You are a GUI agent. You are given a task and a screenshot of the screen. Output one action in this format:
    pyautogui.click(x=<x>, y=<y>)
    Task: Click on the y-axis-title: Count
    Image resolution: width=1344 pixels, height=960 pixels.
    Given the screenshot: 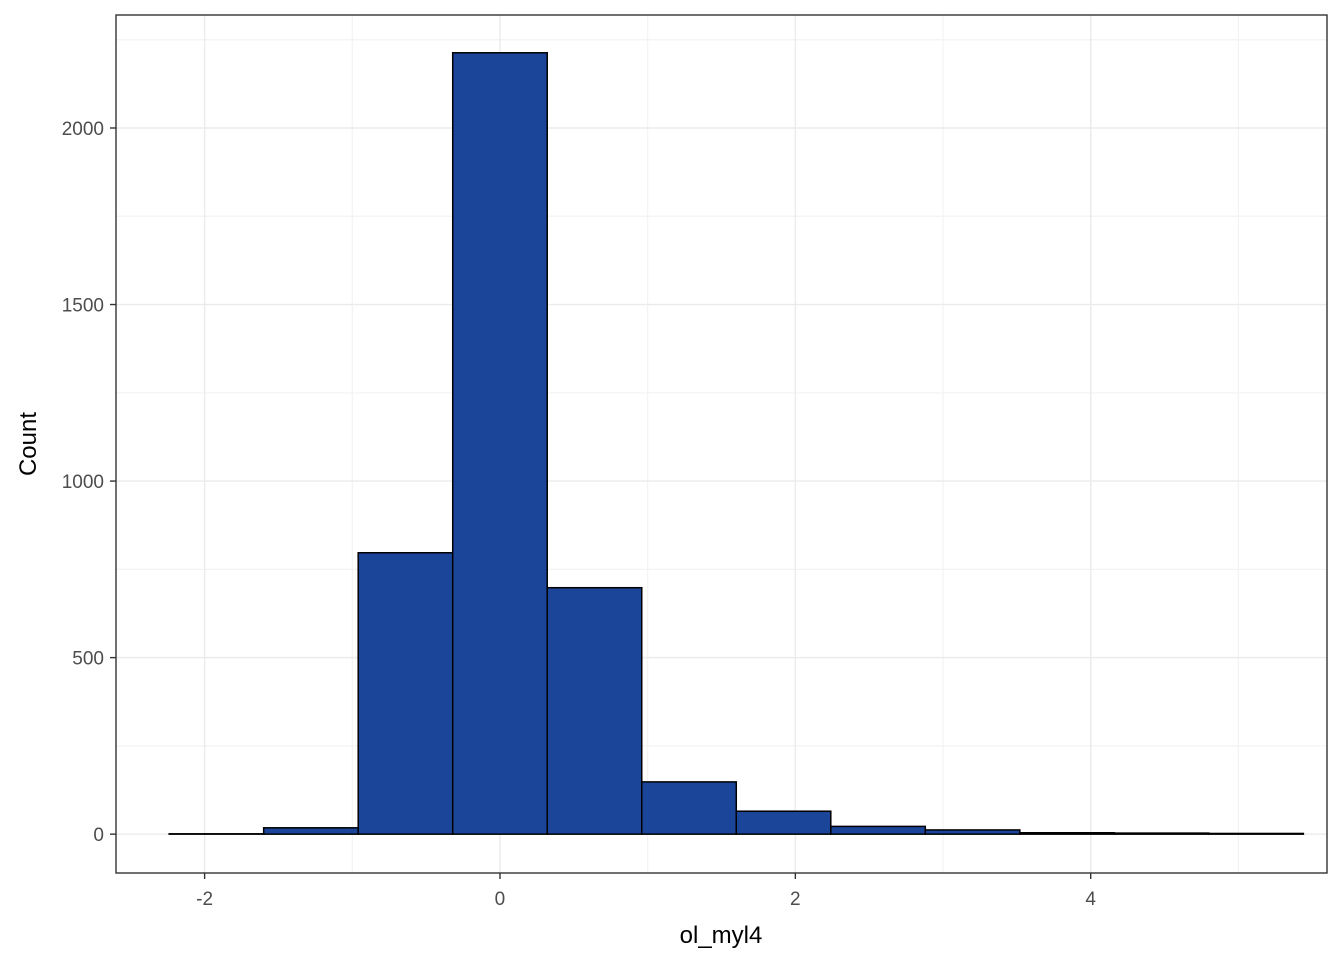 What is the action you would take?
    pyautogui.click(x=28, y=444)
    